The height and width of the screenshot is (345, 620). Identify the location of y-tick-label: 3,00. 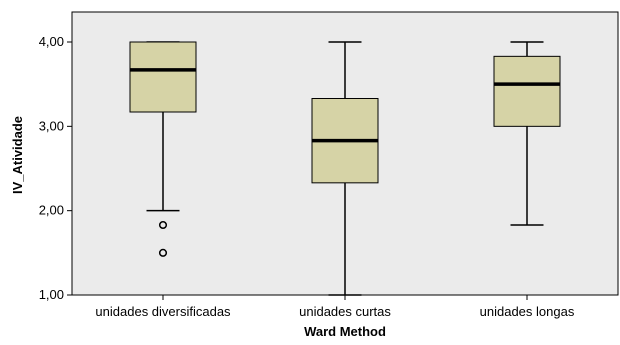
(51, 125).